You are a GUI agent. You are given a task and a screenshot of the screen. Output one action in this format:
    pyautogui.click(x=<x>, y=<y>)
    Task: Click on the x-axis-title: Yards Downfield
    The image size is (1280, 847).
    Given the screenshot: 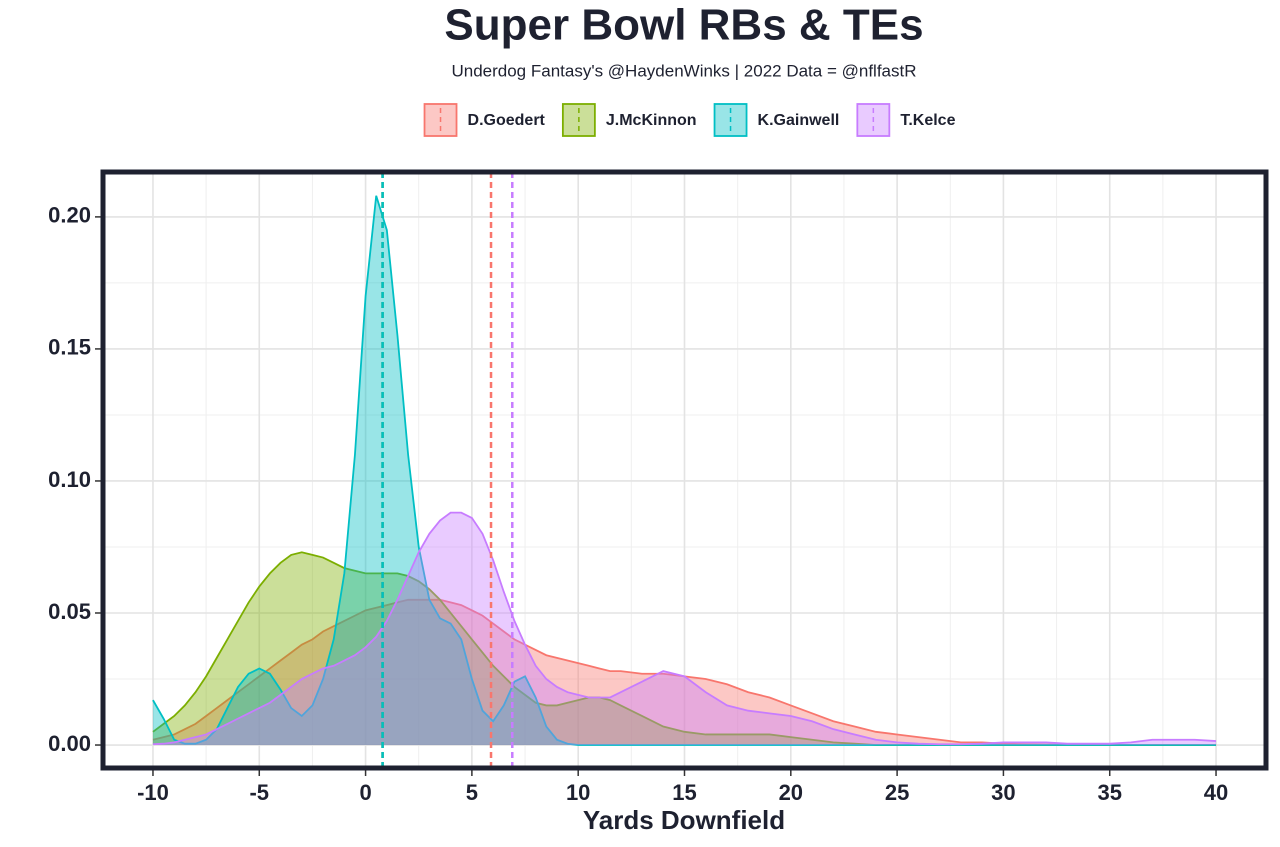 What is the action you would take?
    pyautogui.click(x=684, y=820)
    